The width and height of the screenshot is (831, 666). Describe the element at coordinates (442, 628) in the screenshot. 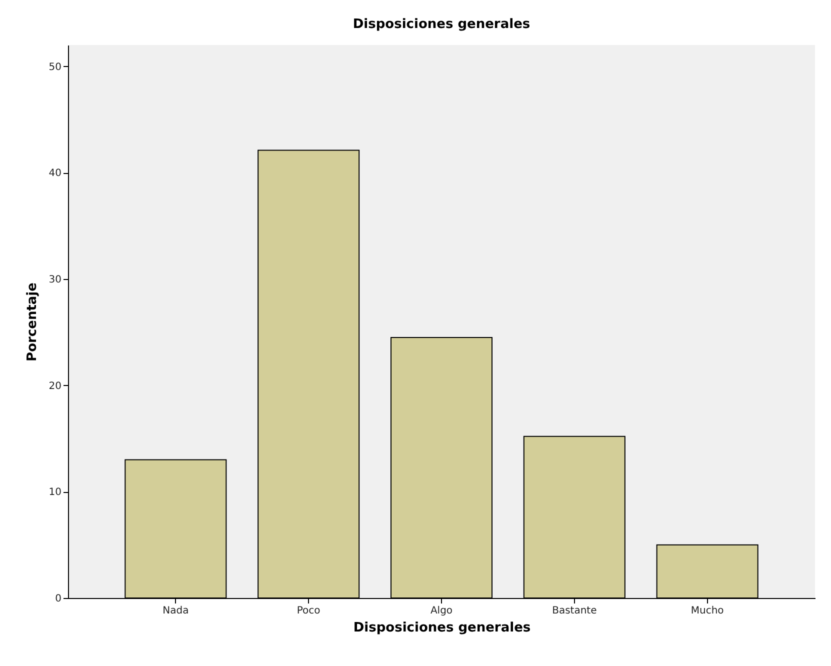

I see `x-axis-title: Disposiciones generales` at that location.